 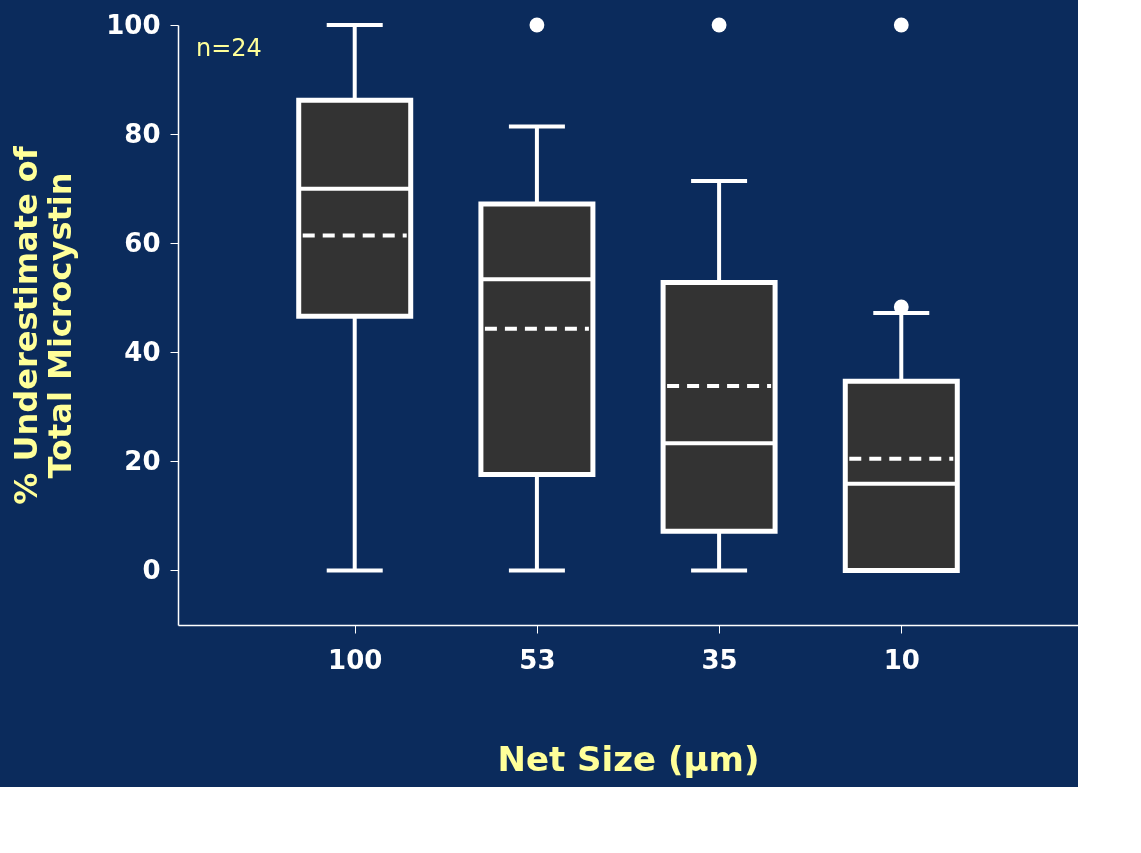 I want to click on y-tick-label: 40, so click(x=142, y=351).